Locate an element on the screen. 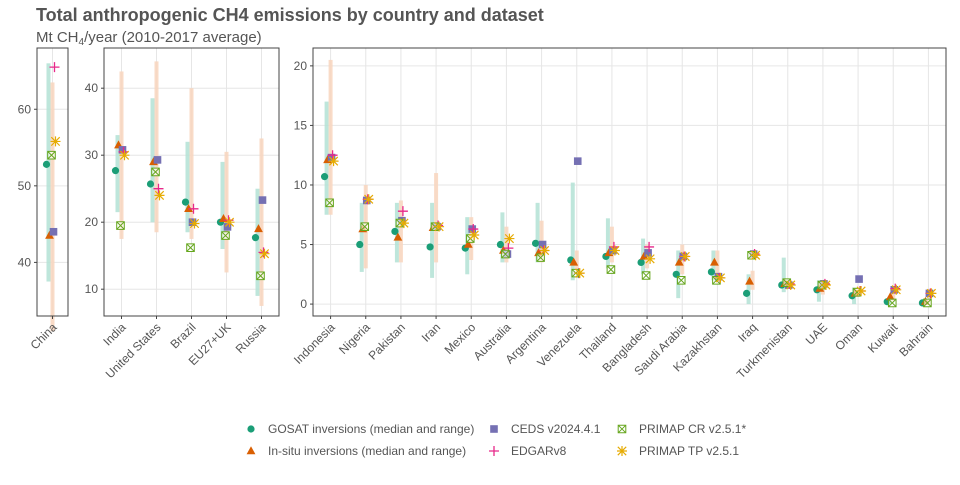 This screenshot has width=960, height=485. subtitle-subscript: 4 is located at coordinates (82, 42).